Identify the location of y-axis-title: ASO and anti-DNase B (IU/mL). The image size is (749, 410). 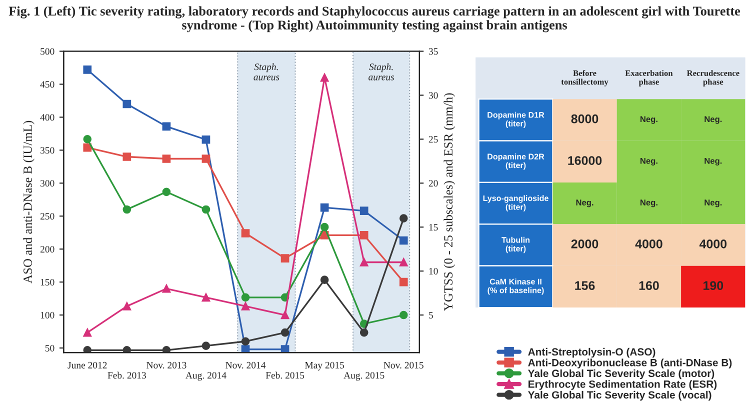
(28, 202).